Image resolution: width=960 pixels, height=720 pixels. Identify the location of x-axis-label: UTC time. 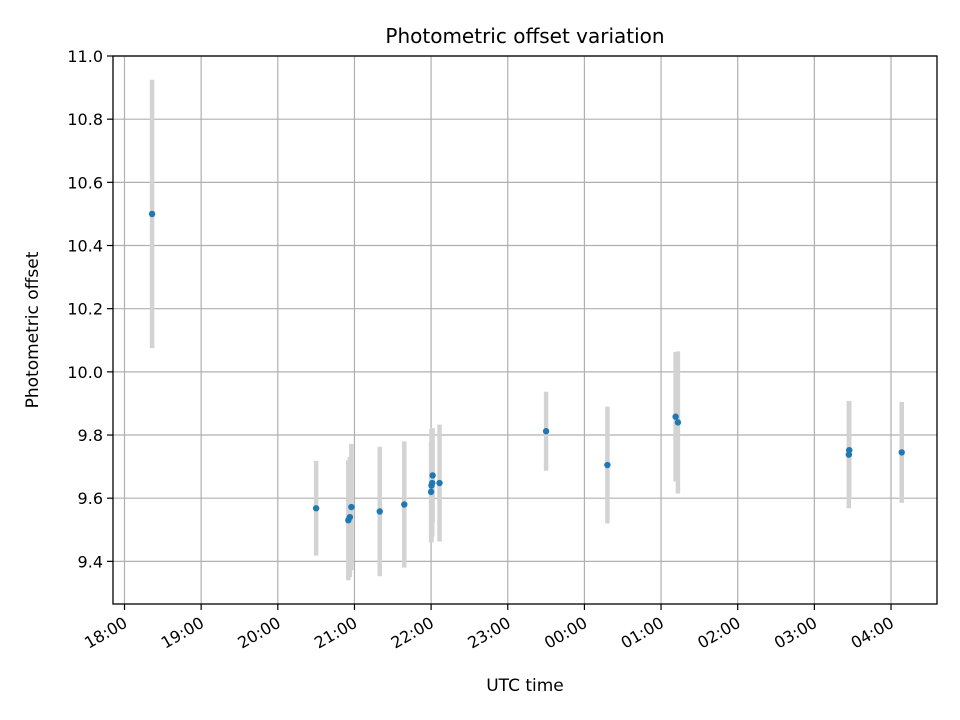
(525, 686).